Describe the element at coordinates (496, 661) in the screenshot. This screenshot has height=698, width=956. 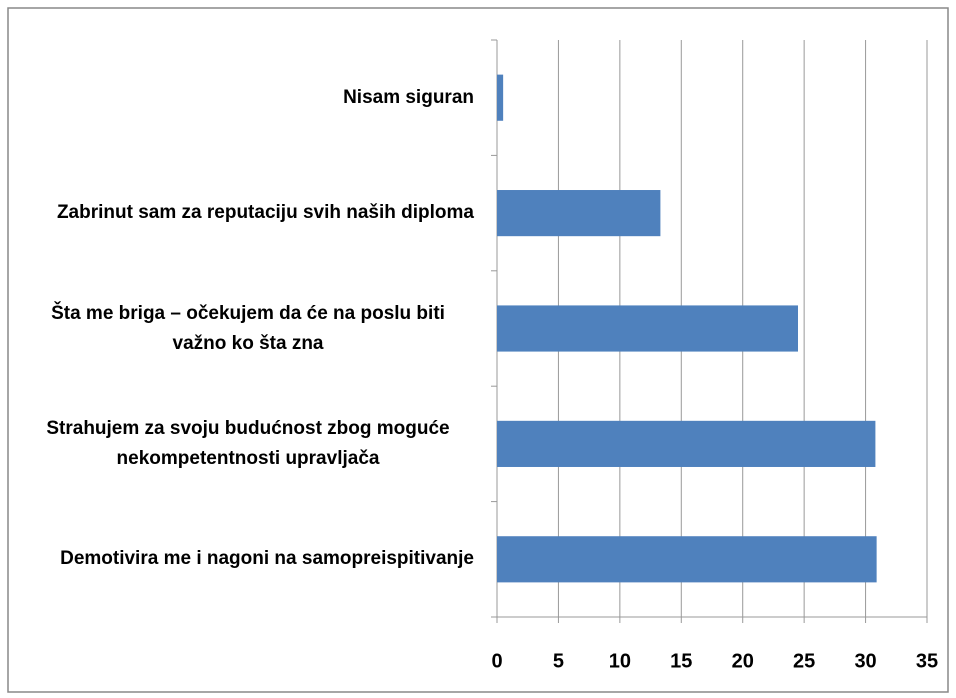
I see `x-tick-label: 0` at that location.